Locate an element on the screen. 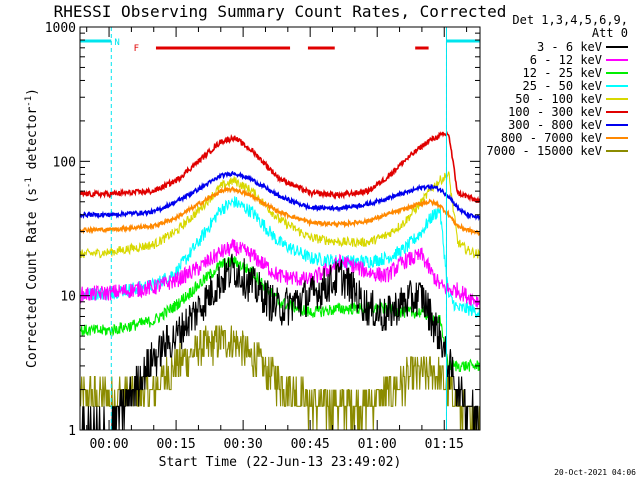  x-tick-label: 00:00 is located at coordinates (108, 444).